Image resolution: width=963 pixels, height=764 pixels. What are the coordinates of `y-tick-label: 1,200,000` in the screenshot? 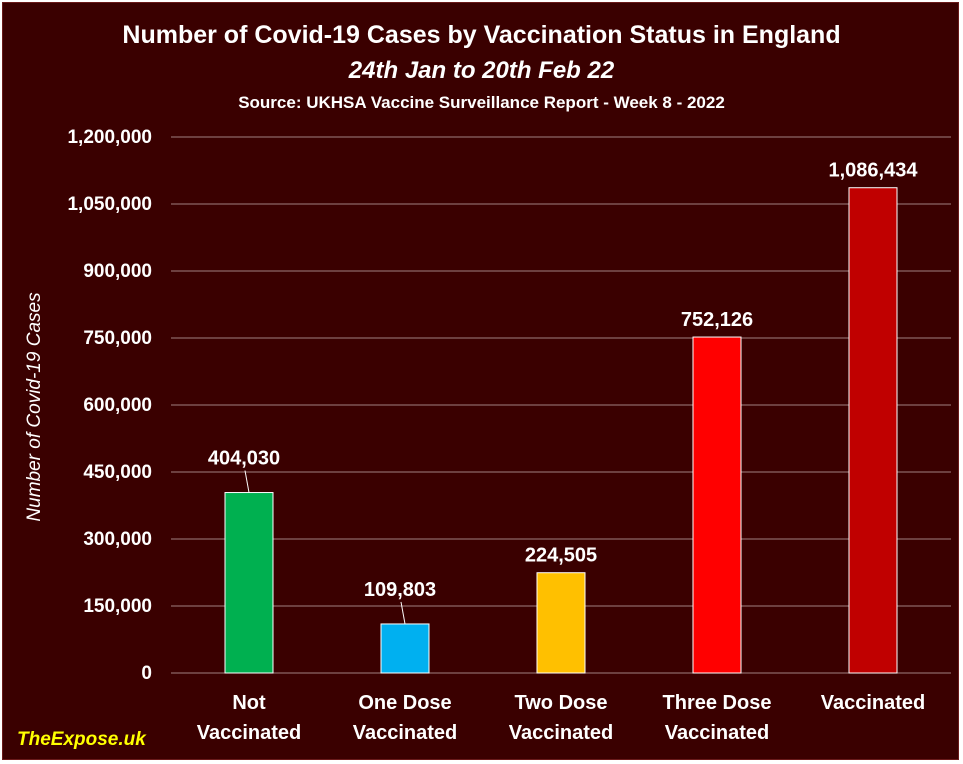 It's located at (109, 137).